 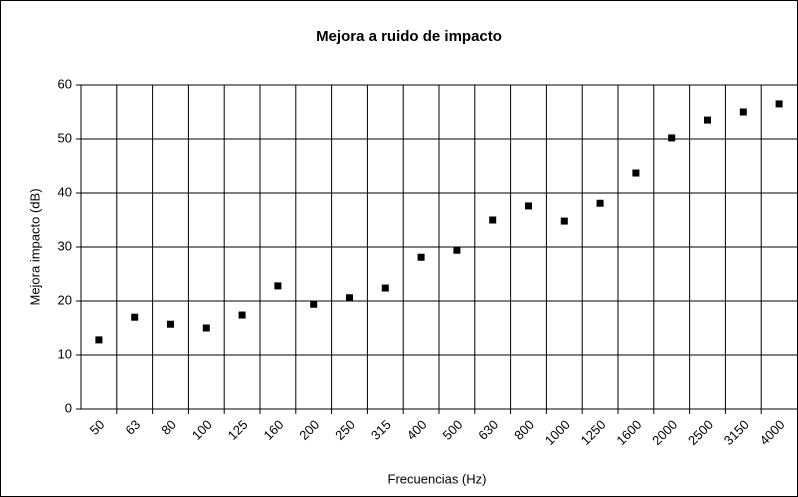 What do you see at coordinates (409, 36) in the screenshot?
I see `chart-title: Mejora a ruido de impacto` at bounding box center [409, 36].